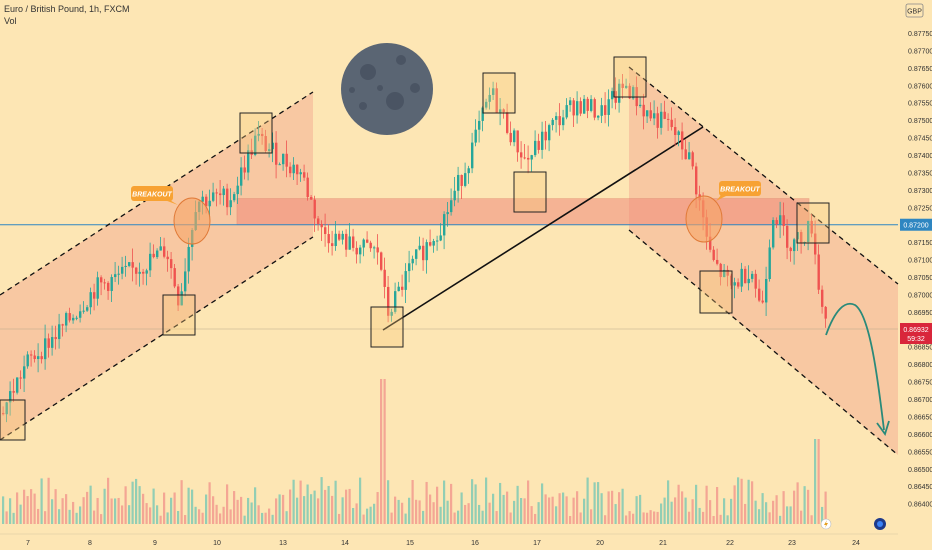 Image resolution: width=932 pixels, height=550 pixels. What do you see at coordinates (916, 224) in the screenshot?
I see `key-level-tag` at bounding box center [916, 224].